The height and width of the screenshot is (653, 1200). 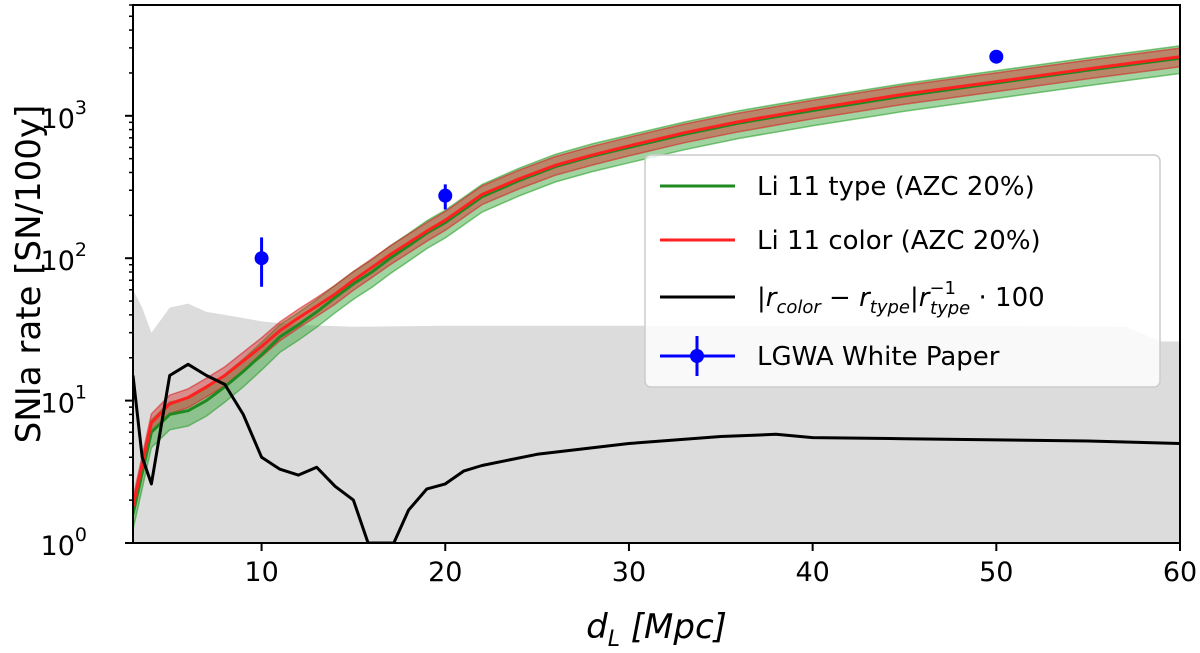 I want to click on legend-label: |rcolor − rtype|r−1 type · 100, so click(x=901, y=298).